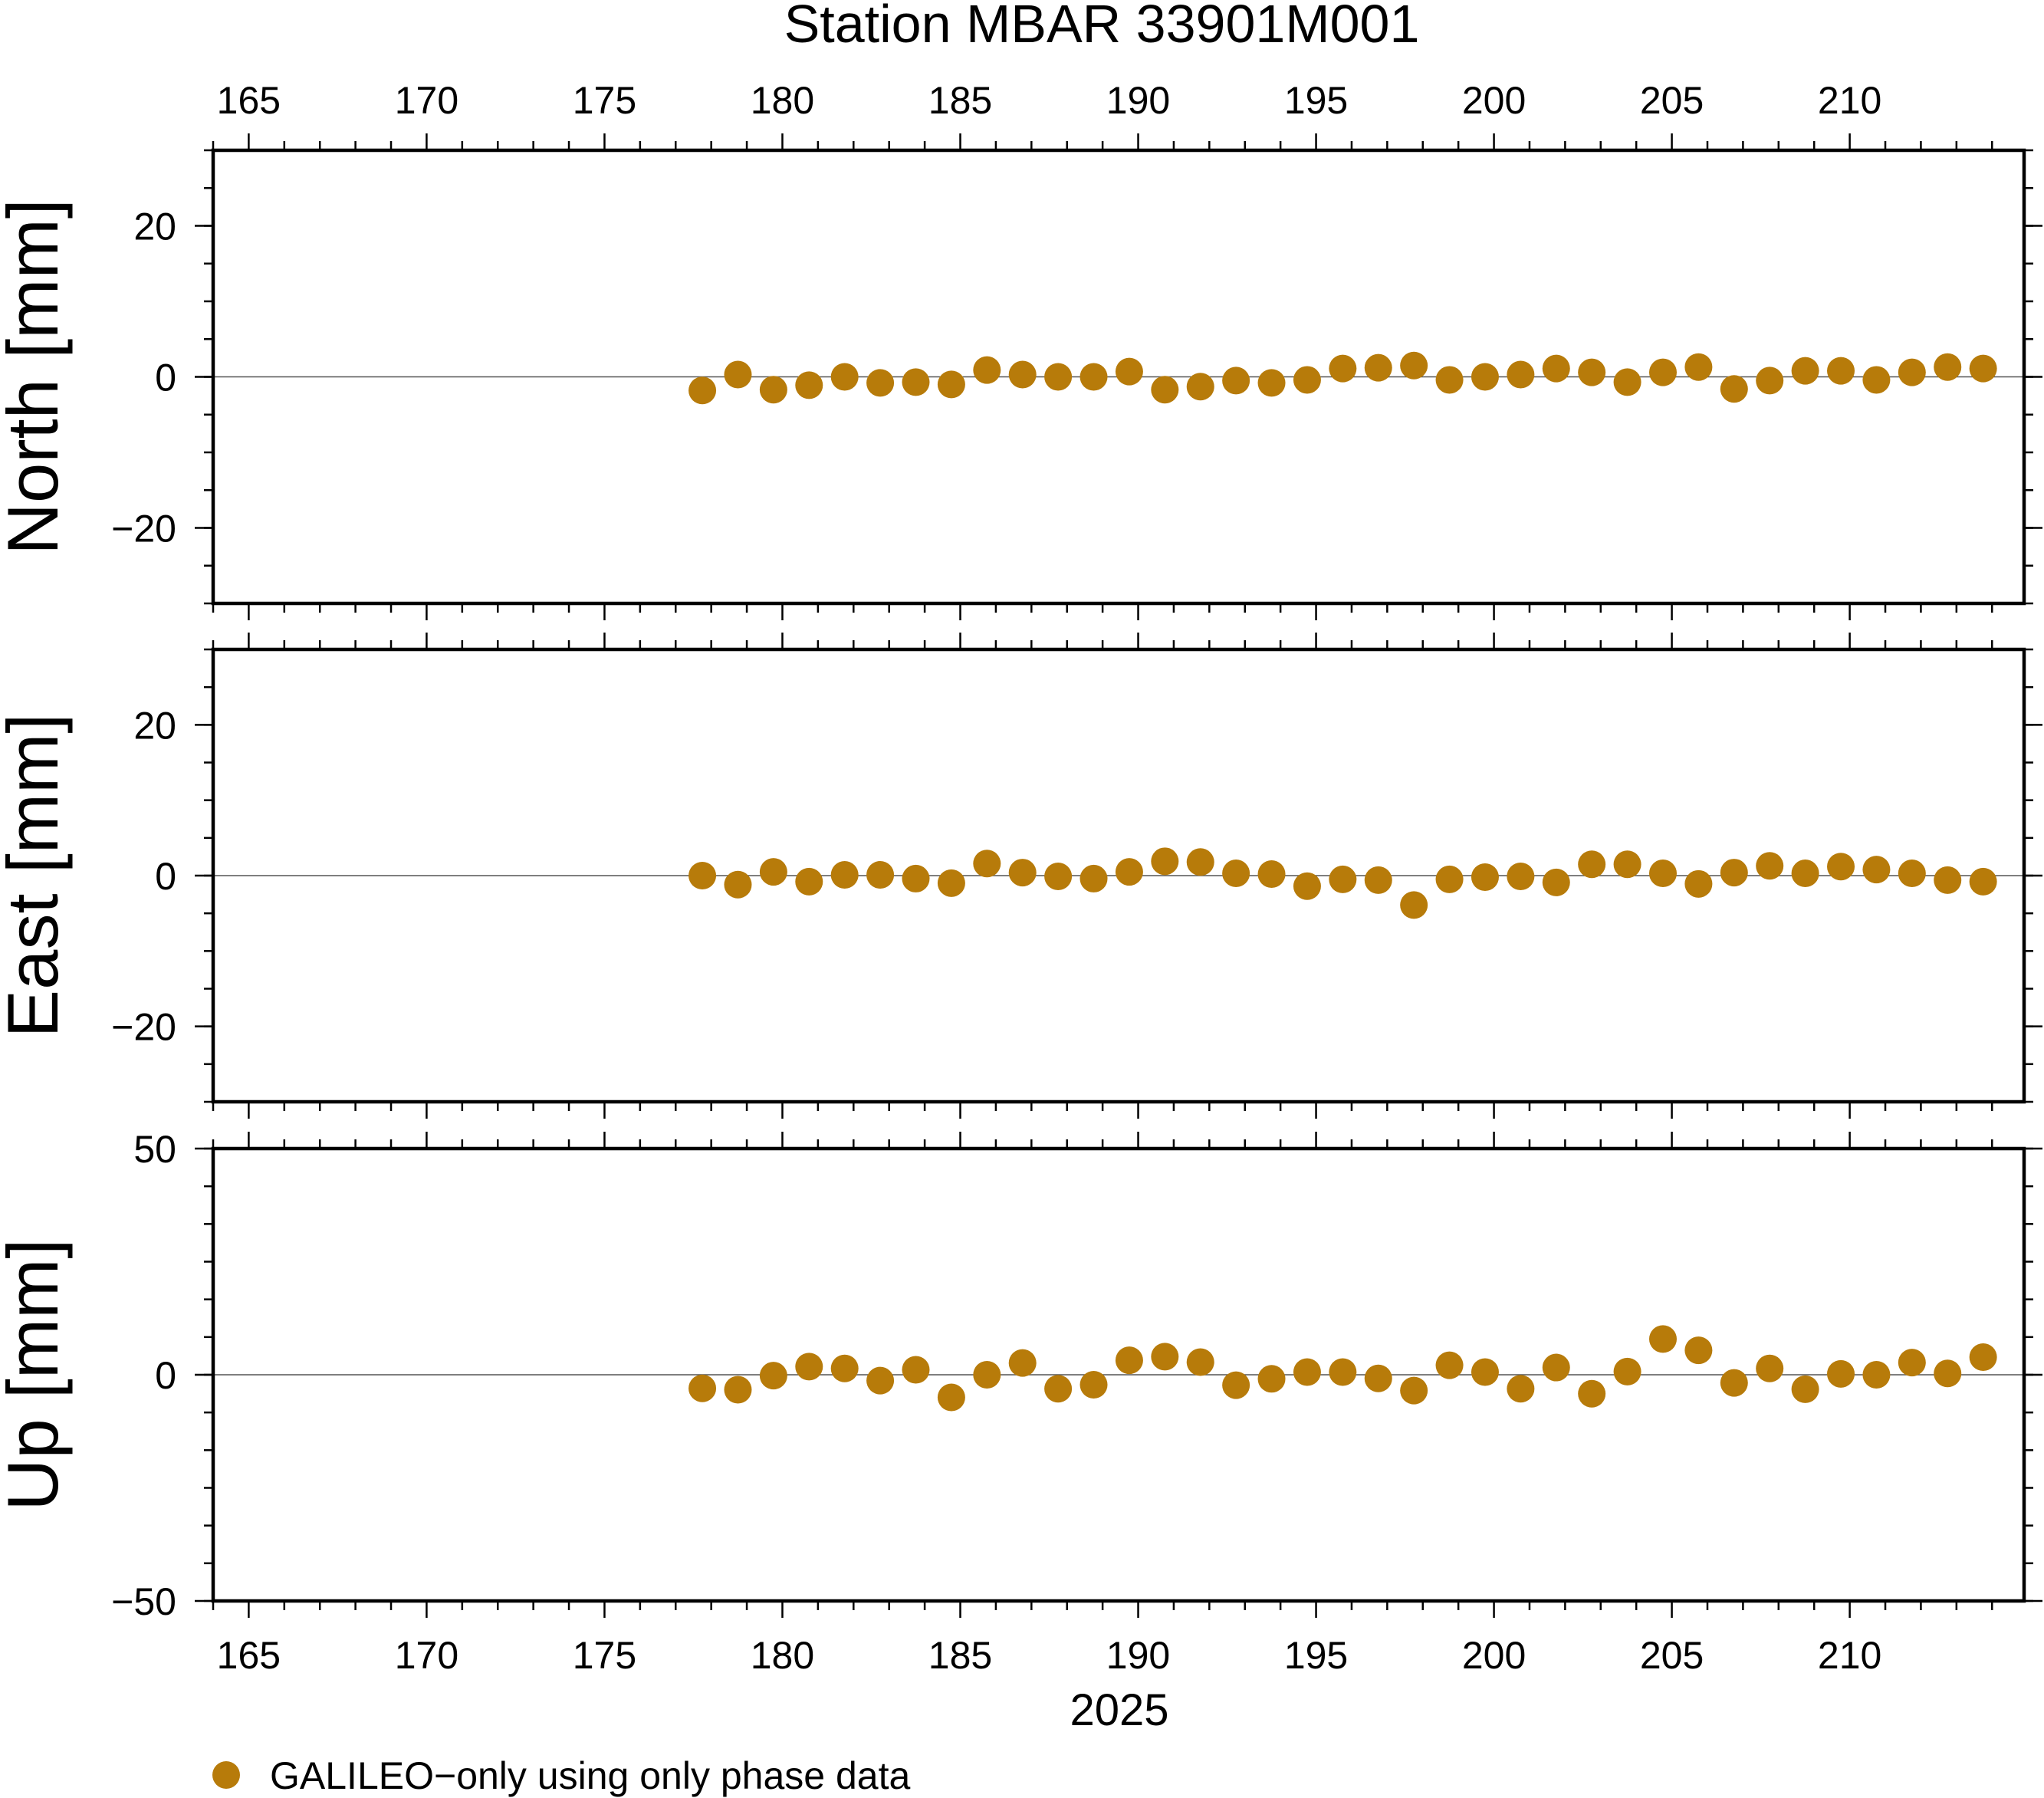 Image resolution: width=2044 pixels, height=1798 pixels. What do you see at coordinates (427, 100) in the screenshot?
I see `x-tick-label-top: 170` at bounding box center [427, 100].